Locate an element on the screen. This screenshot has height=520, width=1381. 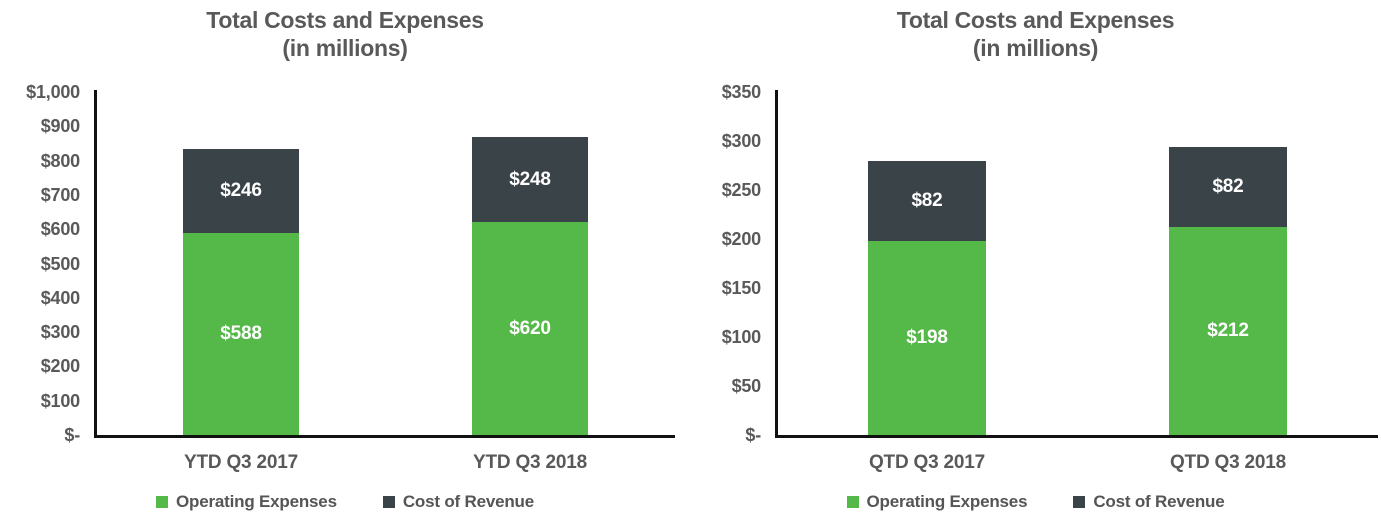
bar-value-label: $248 is located at coordinates (530, 179).